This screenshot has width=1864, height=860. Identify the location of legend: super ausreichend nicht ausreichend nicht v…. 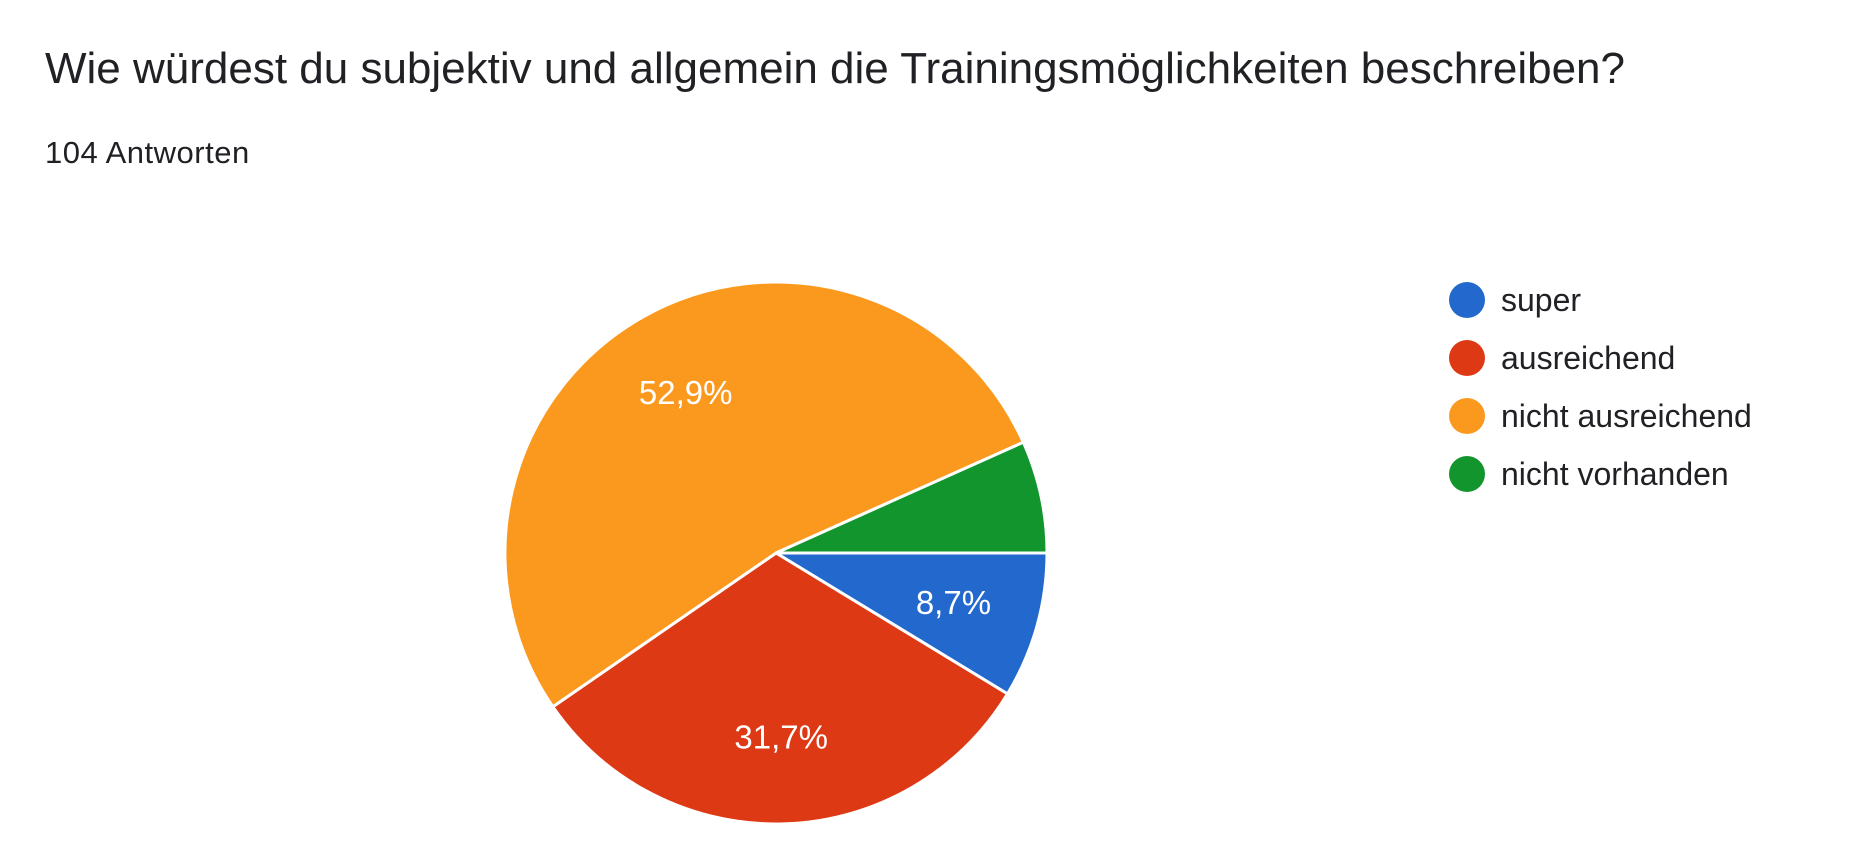
(1600, 387).